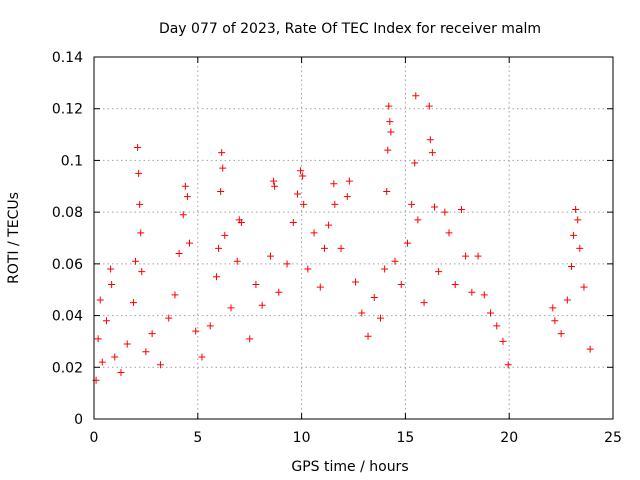 The height and width of the screenshot is (480, 640). Describe the element at coordinates (349, 467) in the screenshot. I see `x-axis-label: GPS time / hours` at that location.